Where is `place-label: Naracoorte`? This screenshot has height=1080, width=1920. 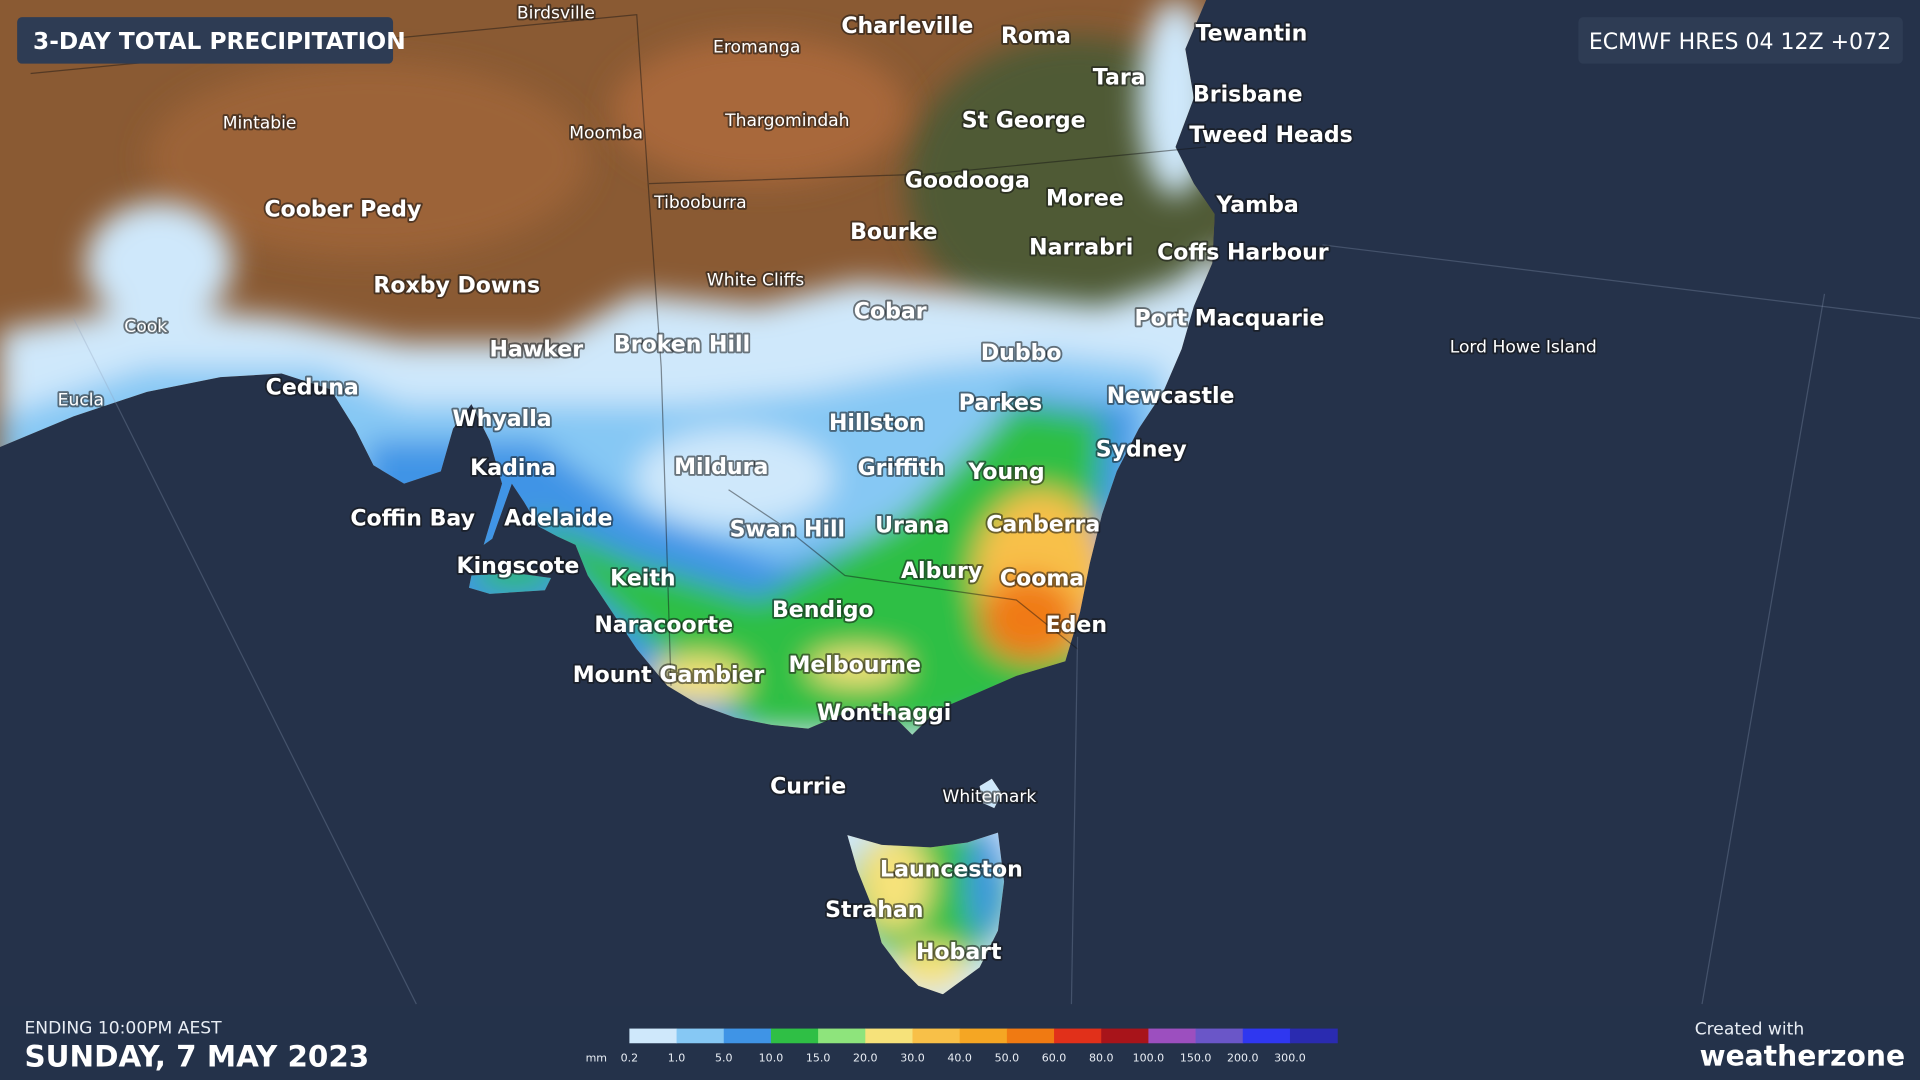 place-label: Naracoorte is located at coordinates (663, 625).